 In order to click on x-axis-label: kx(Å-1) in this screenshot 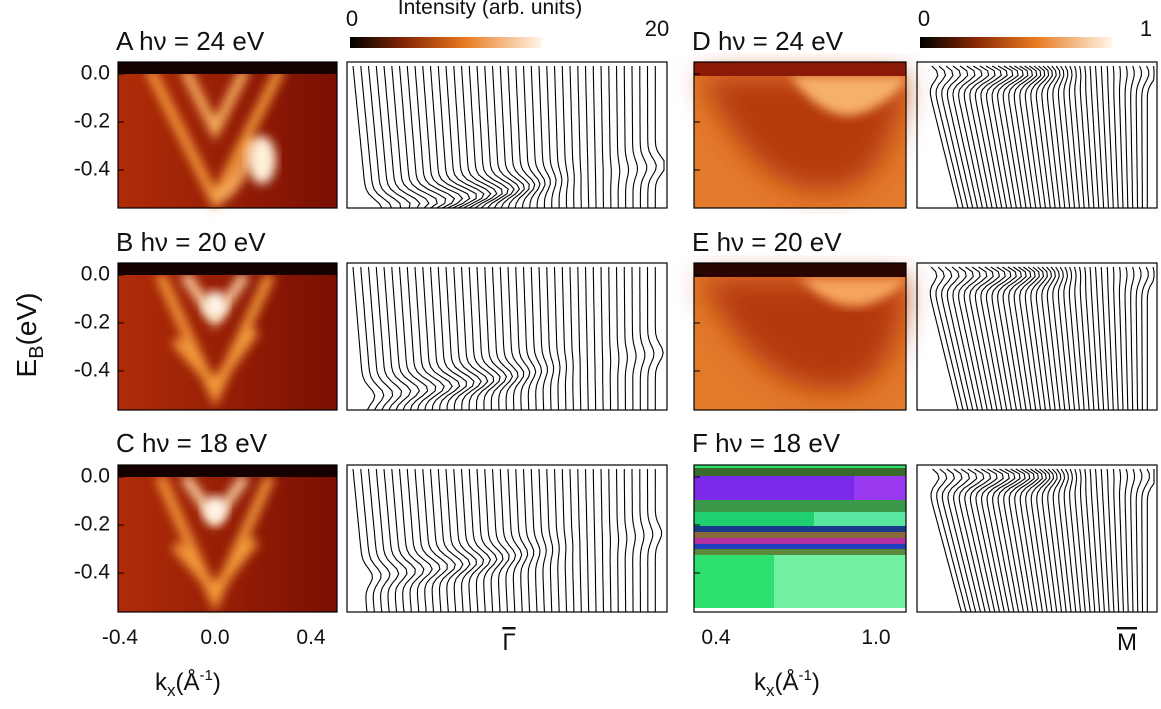, I will do `click(787, 683)`.